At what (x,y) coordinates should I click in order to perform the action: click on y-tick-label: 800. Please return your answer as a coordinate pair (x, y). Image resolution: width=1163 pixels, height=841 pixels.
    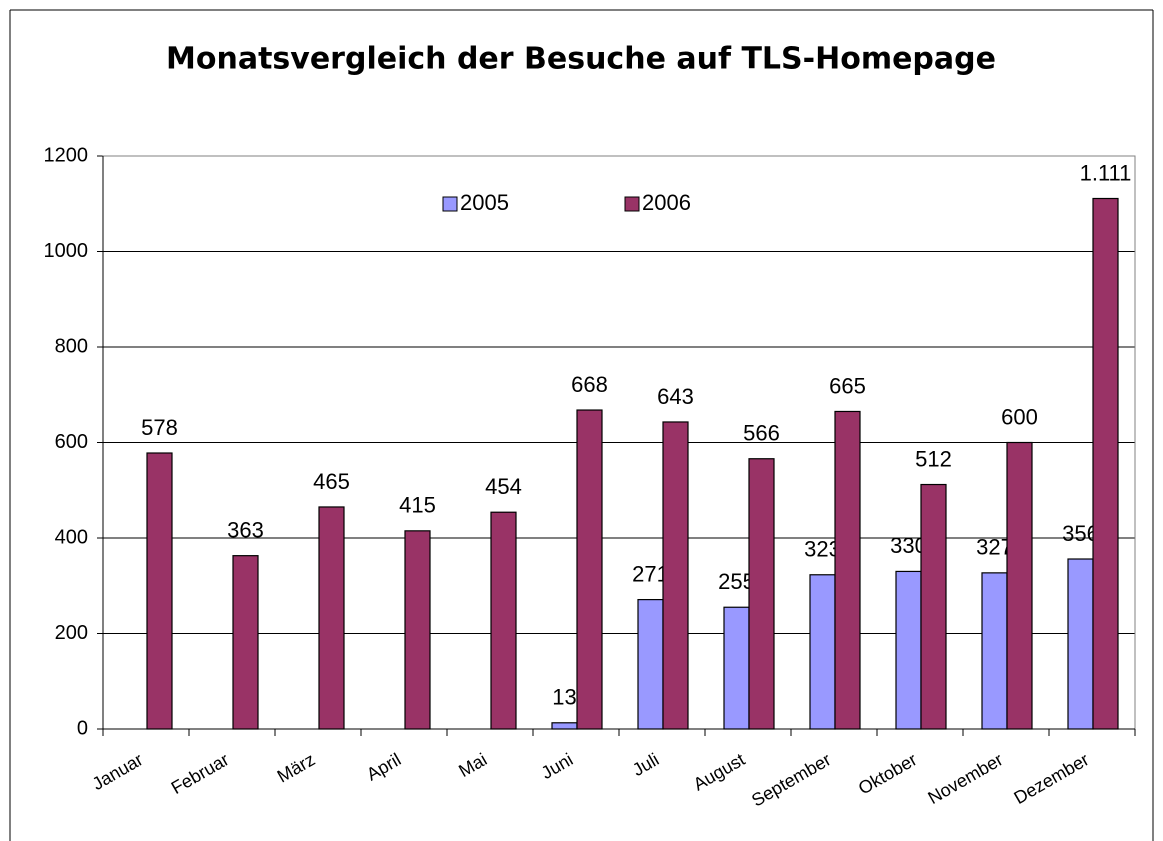
    Looking at the image, I should click on (71, 346).